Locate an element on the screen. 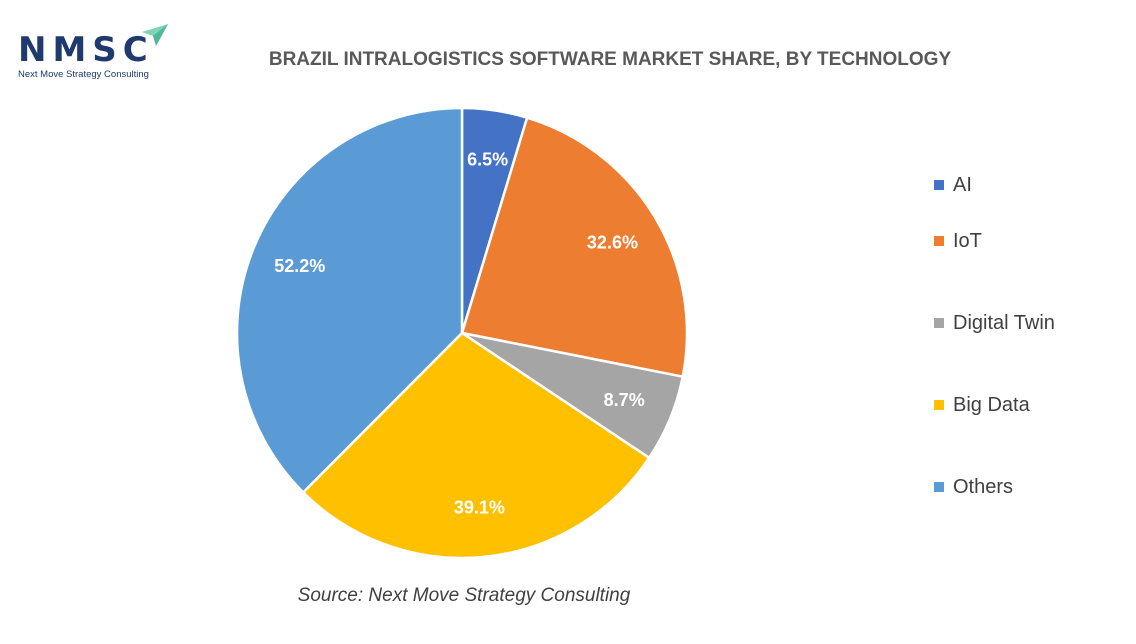 The height and width of the screenshot is (644, 1136). legend-item-iot: IoT is located at coordinates (994, 241).